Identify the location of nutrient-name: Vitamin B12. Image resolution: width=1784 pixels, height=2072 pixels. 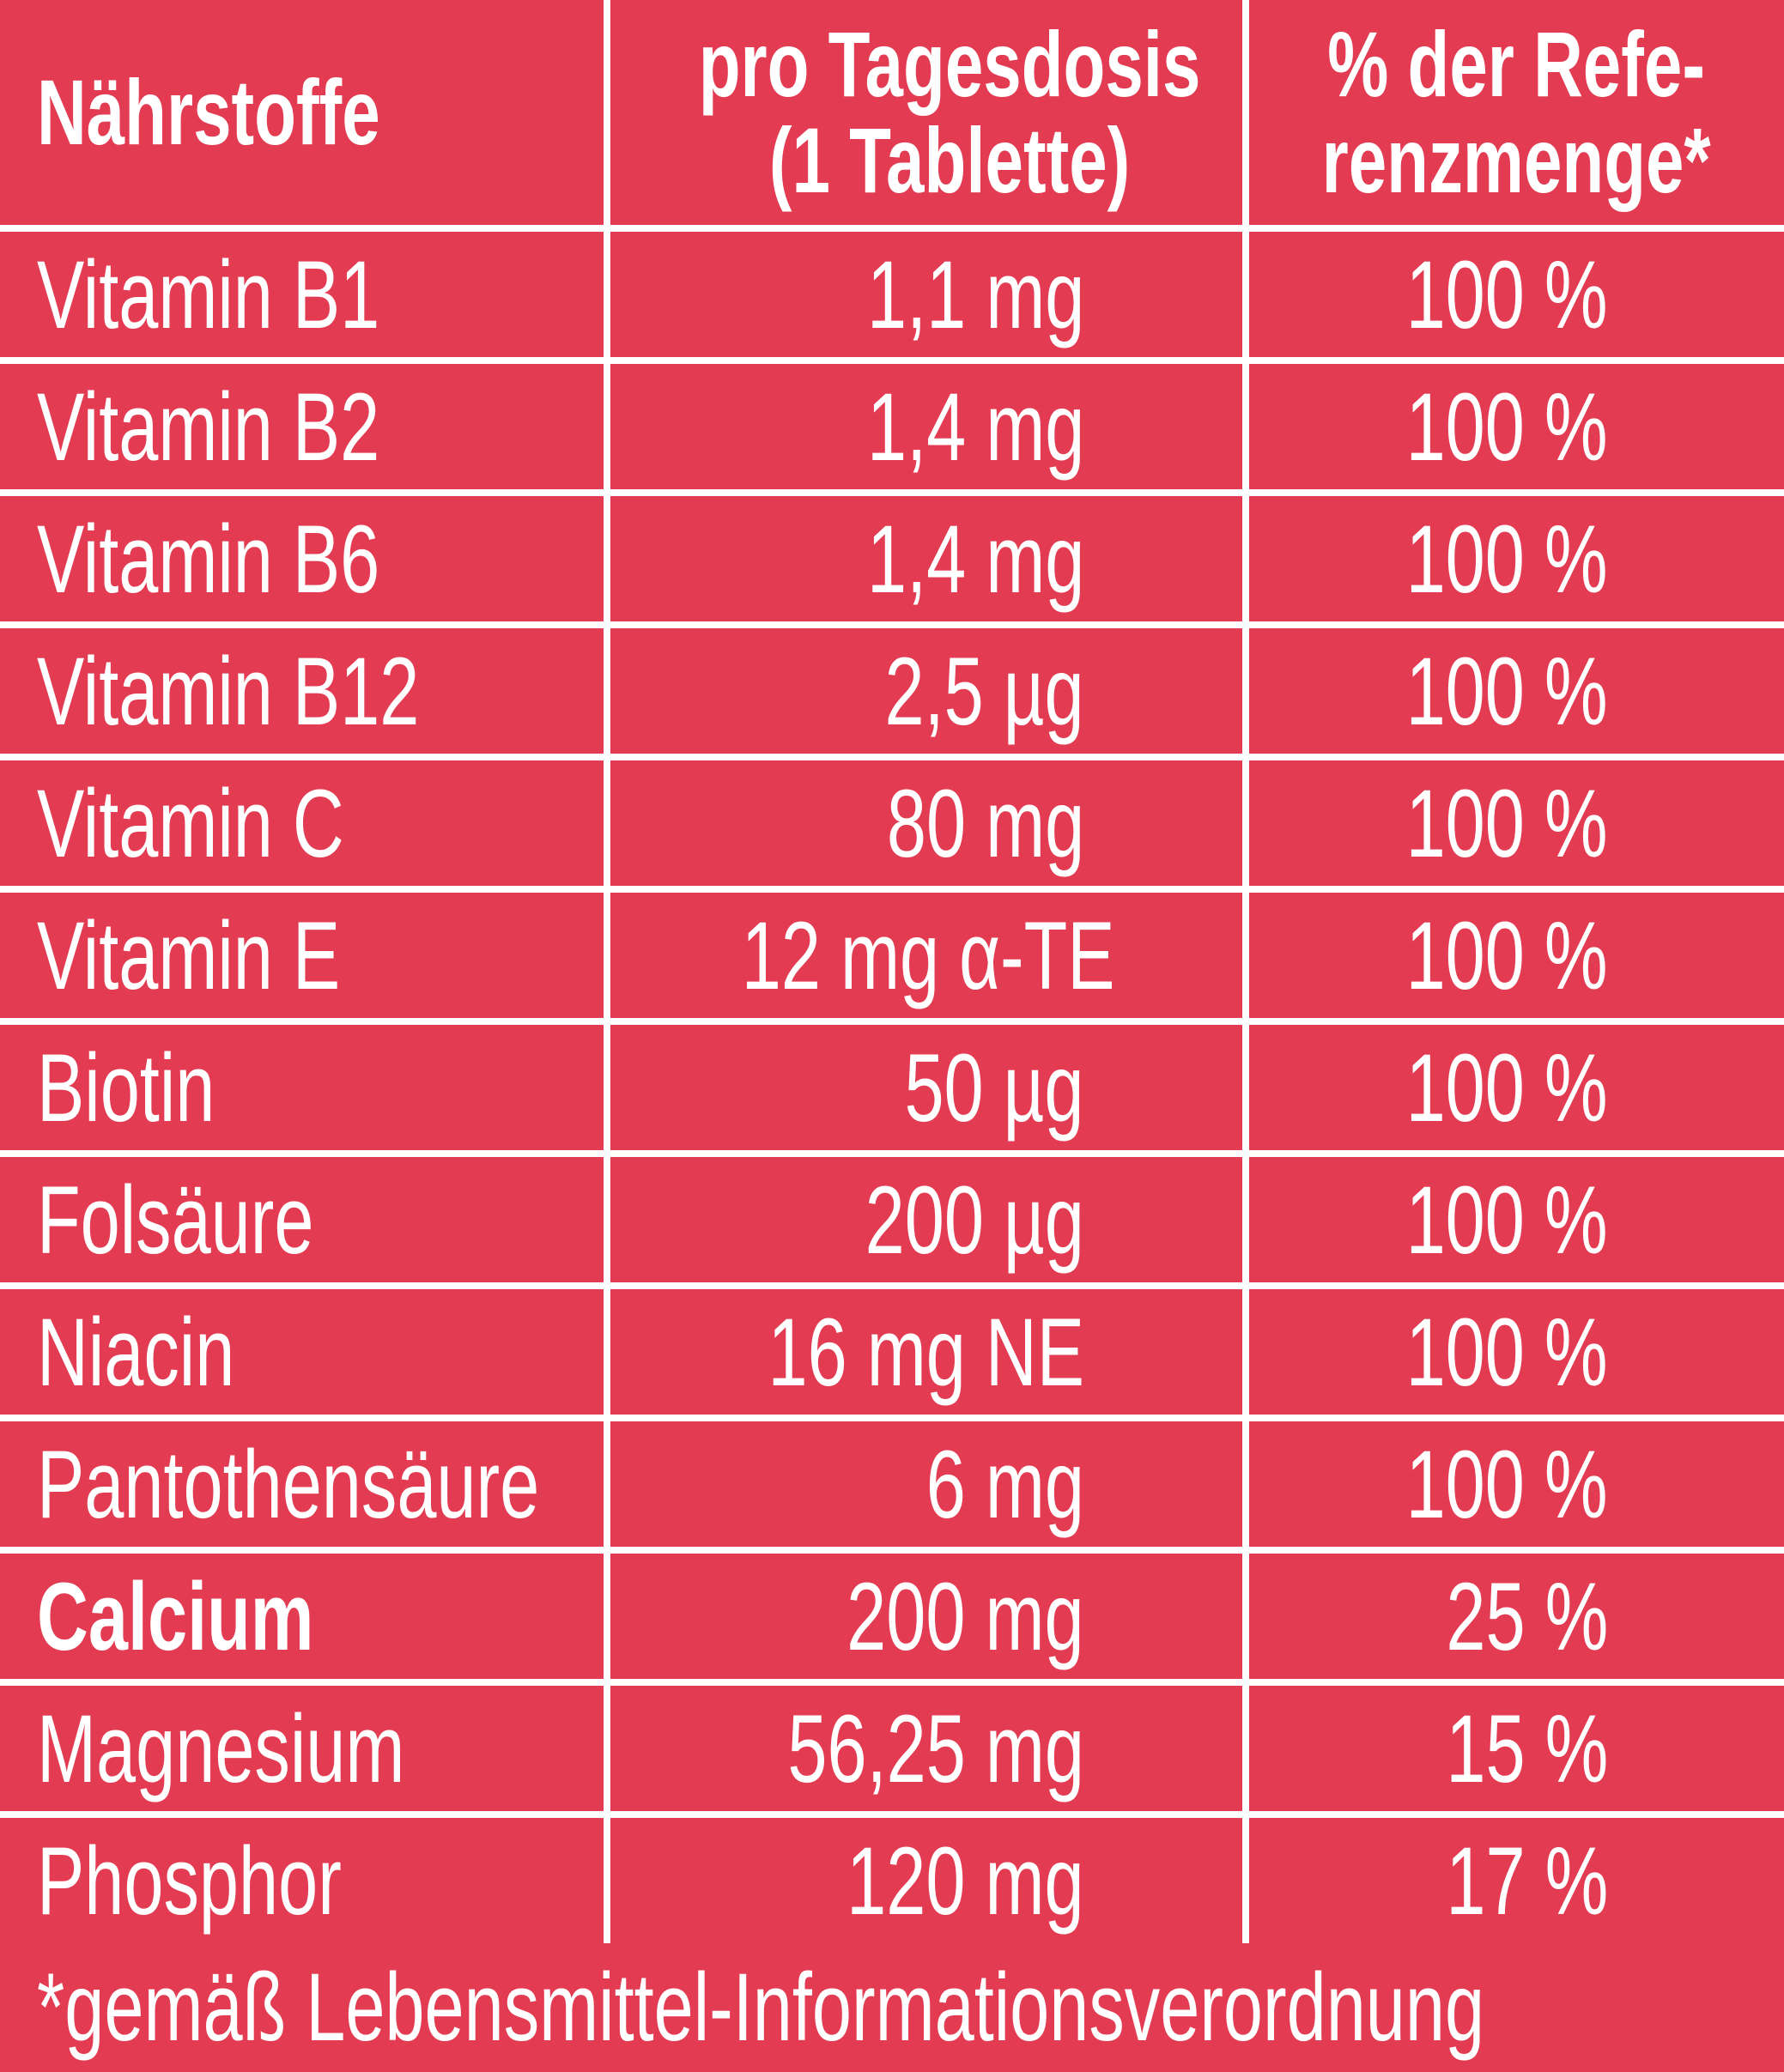
(305, 690).